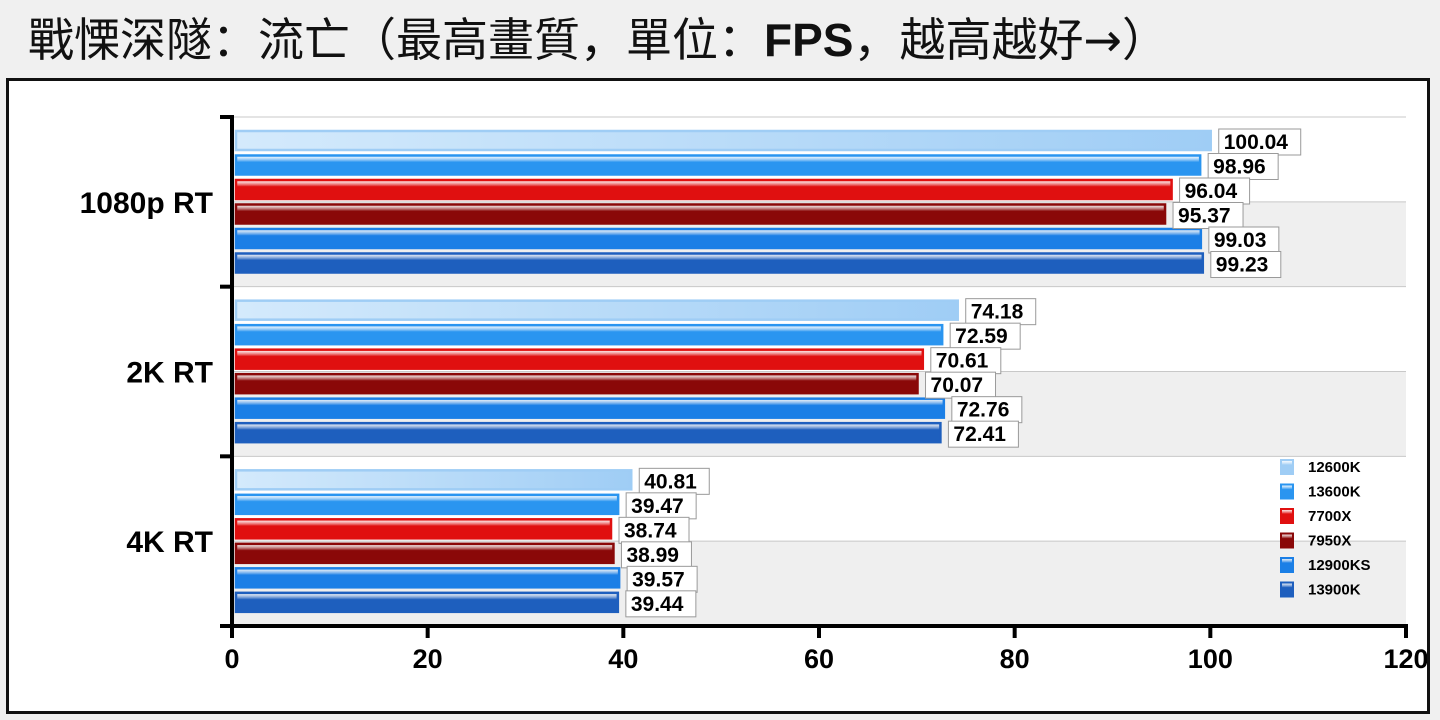 The width and height of the screenshot is (1440, 720). I want to click on value-label-1080p-rt-7950x: 95.37, so click(1204, 216).